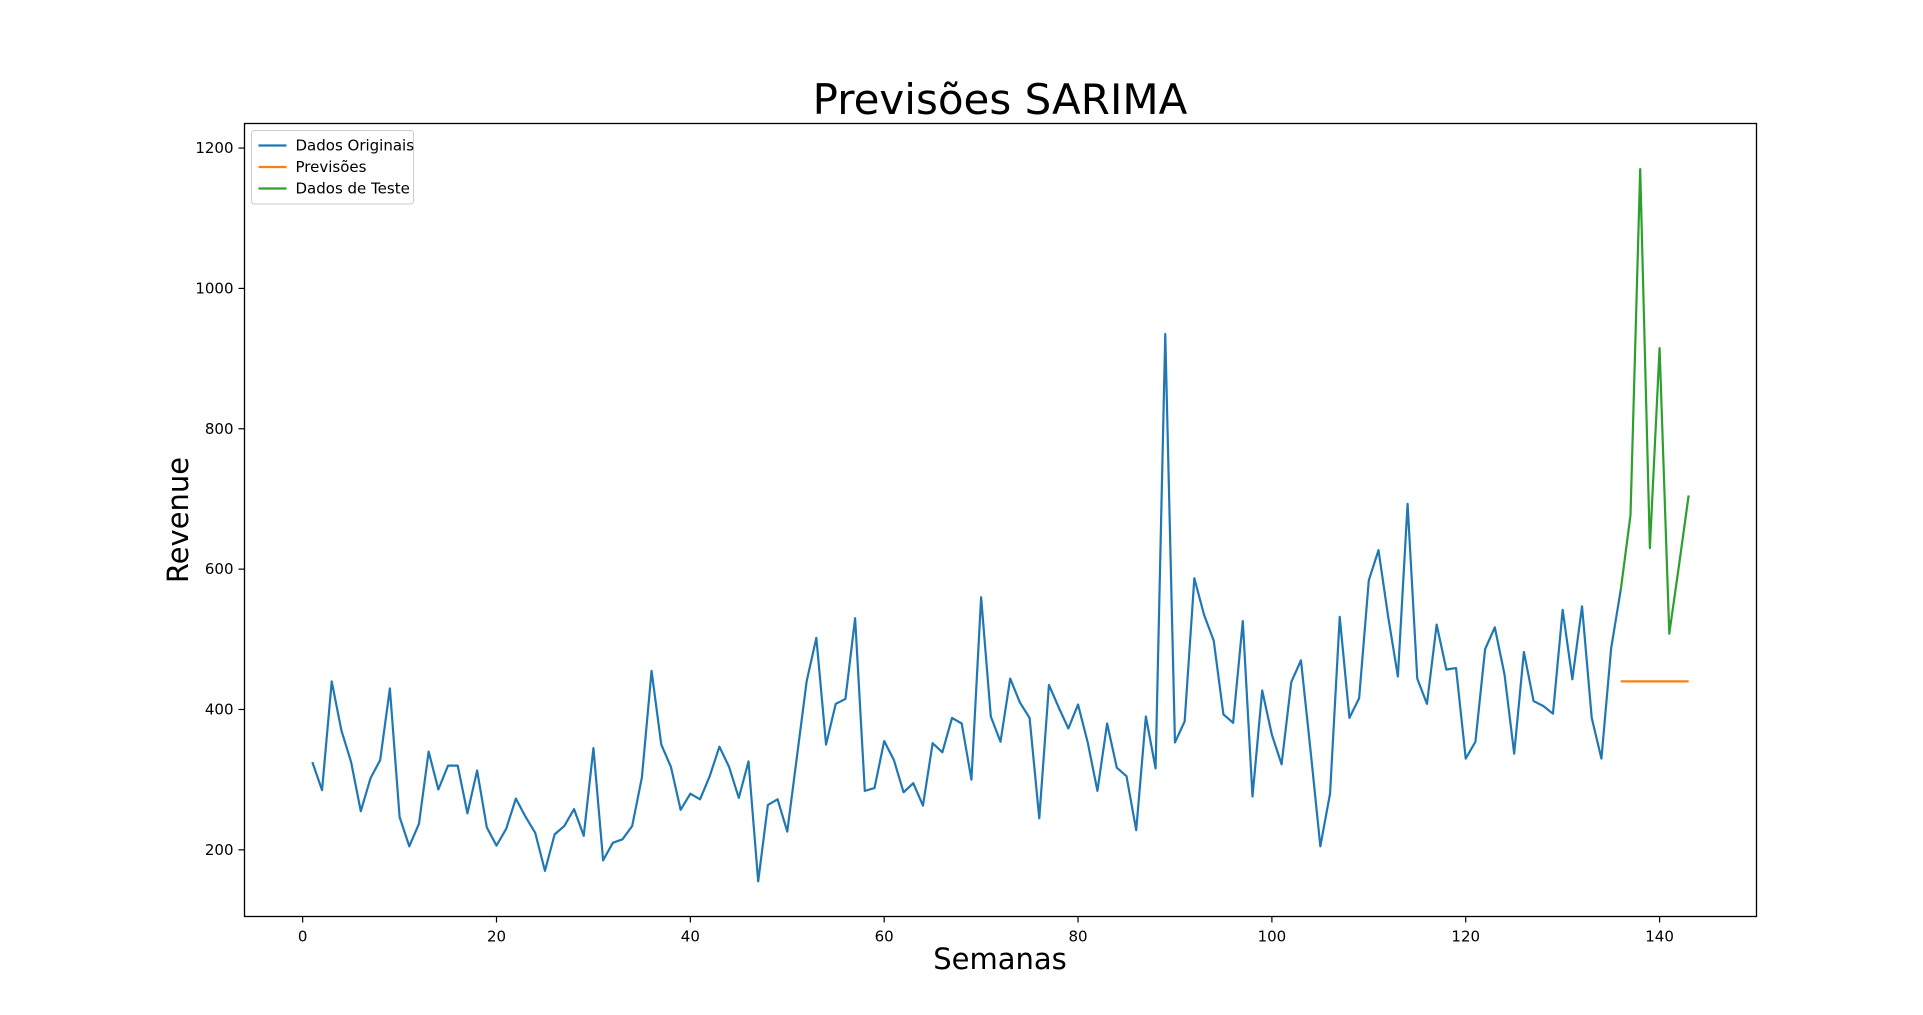 This screenshot has width=1923, height=1015. I want to click on x-axis-label: Semanas, so click(1000, 959).